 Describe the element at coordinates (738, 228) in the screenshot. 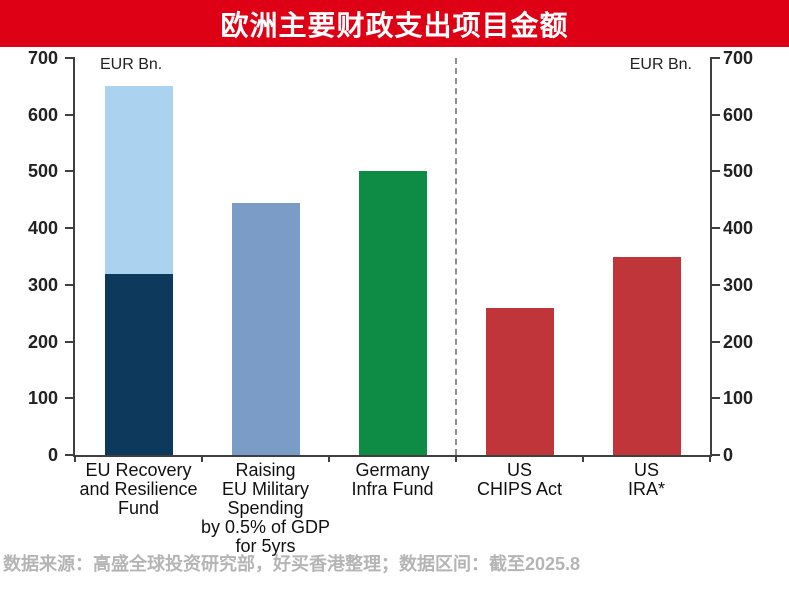

I see `y-axis-right-tick-label: 400` at that location.